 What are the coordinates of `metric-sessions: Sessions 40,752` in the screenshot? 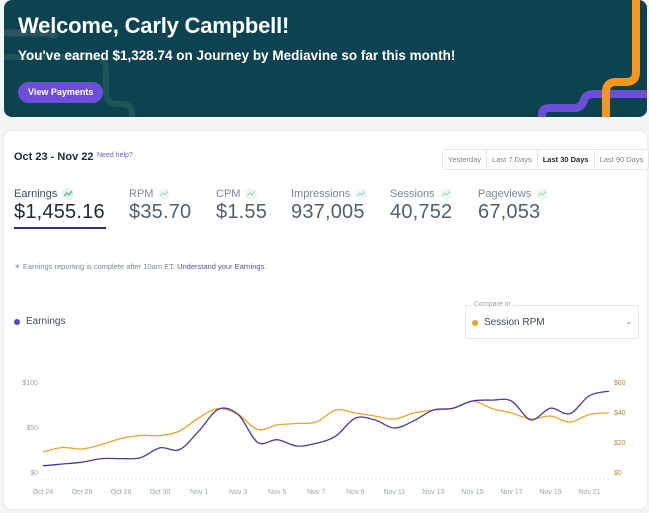 It's located at (421, 206).